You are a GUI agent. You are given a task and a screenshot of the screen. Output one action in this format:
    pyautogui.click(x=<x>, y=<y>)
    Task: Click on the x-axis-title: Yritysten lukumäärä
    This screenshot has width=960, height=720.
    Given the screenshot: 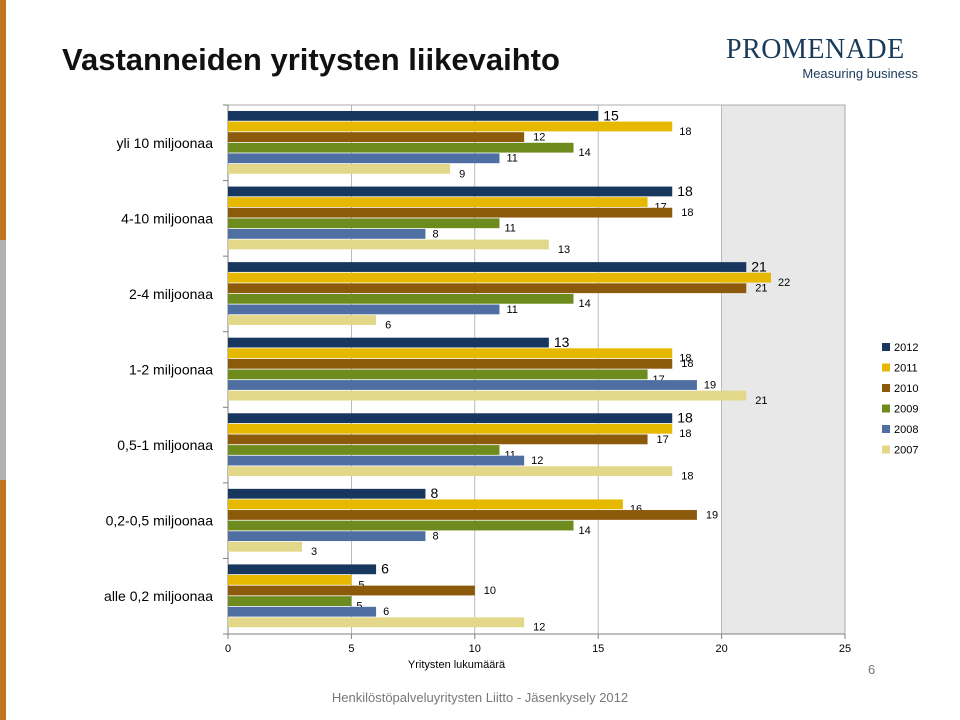 What is the action you would take?
    pyautogui.click(x=457, y=665)
    